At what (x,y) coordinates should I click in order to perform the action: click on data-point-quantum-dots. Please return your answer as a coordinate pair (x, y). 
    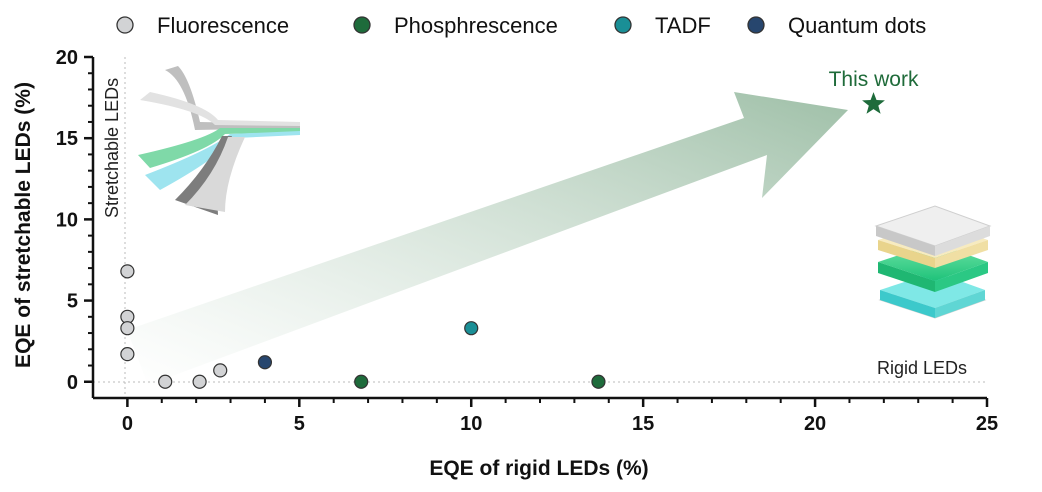
    Looking at the image, I should click on (265, 362).